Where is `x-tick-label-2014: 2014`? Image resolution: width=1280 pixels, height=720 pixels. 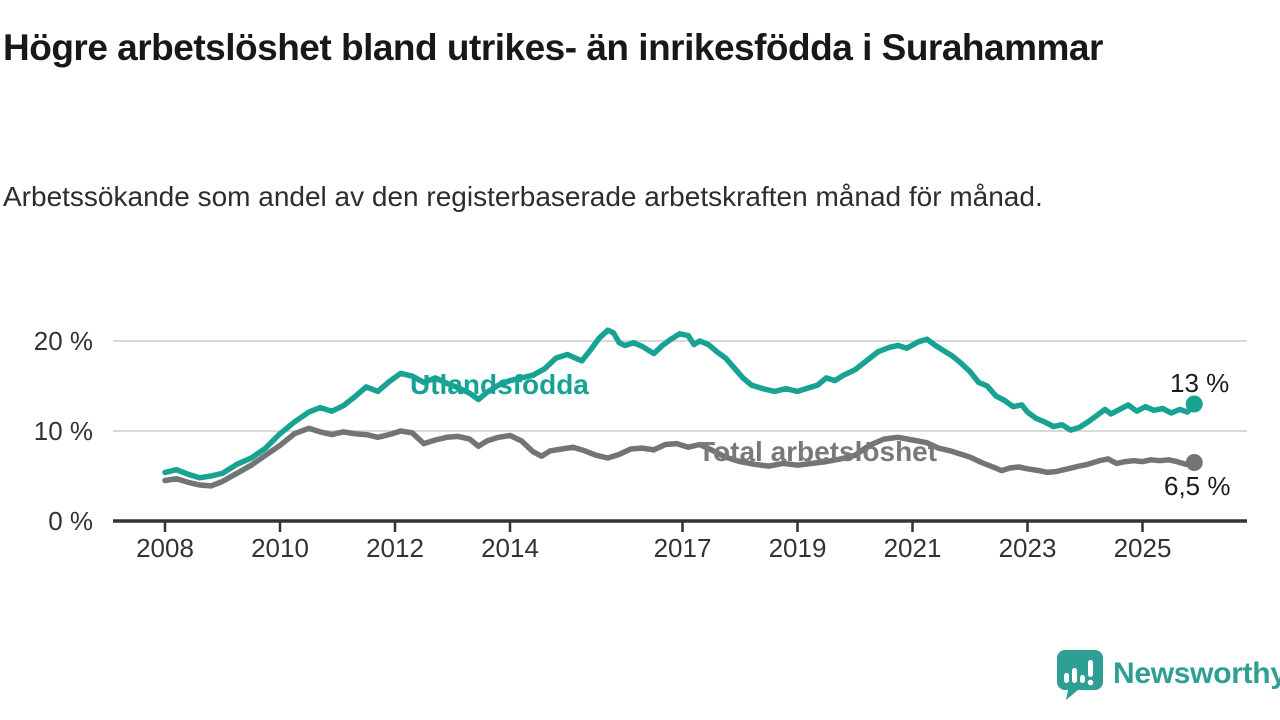
x-tick-label-2014: 2014 is located at coordinates (510, 548).